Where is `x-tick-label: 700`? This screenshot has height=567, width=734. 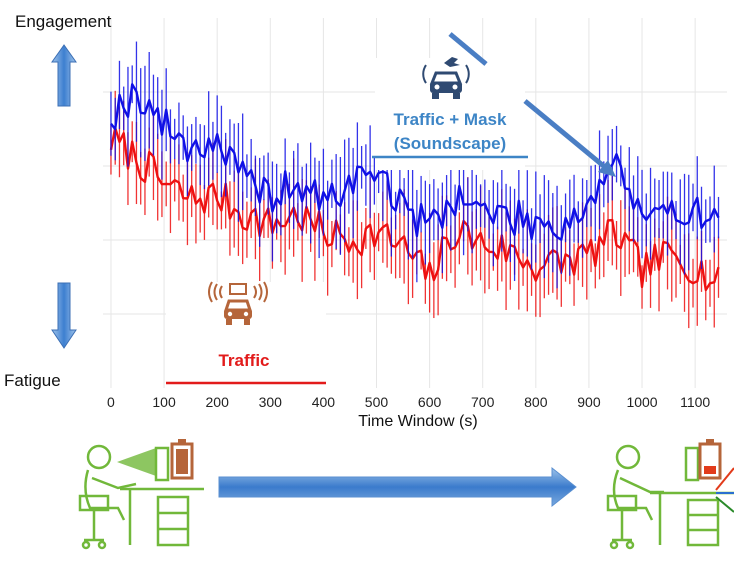
x-tick-label: 700 is located at coordinates (483, 402).